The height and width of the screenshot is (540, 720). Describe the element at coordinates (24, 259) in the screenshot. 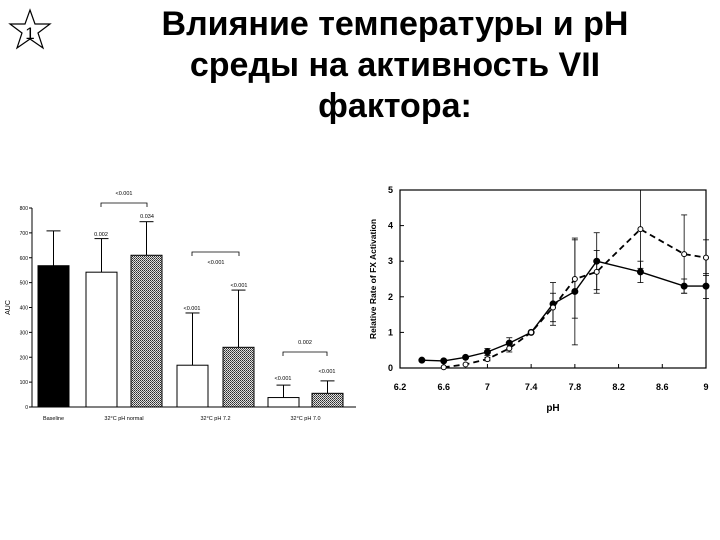

I see `y-tick-label: 600` at that location.